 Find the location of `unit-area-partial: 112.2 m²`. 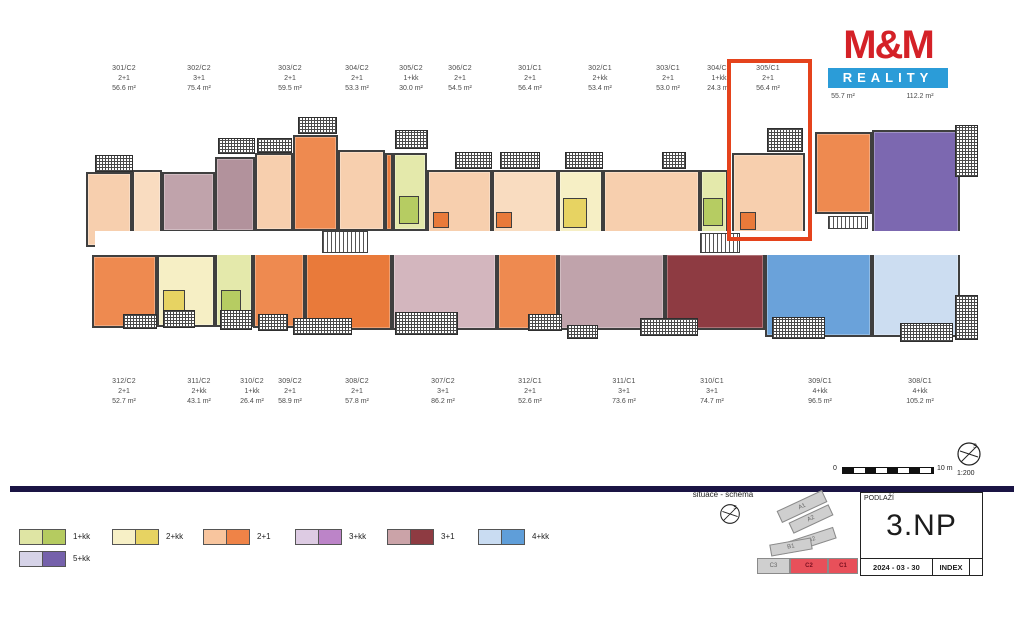

unit-area-partial: 112.2 m² is located at coordinates (920, 96).